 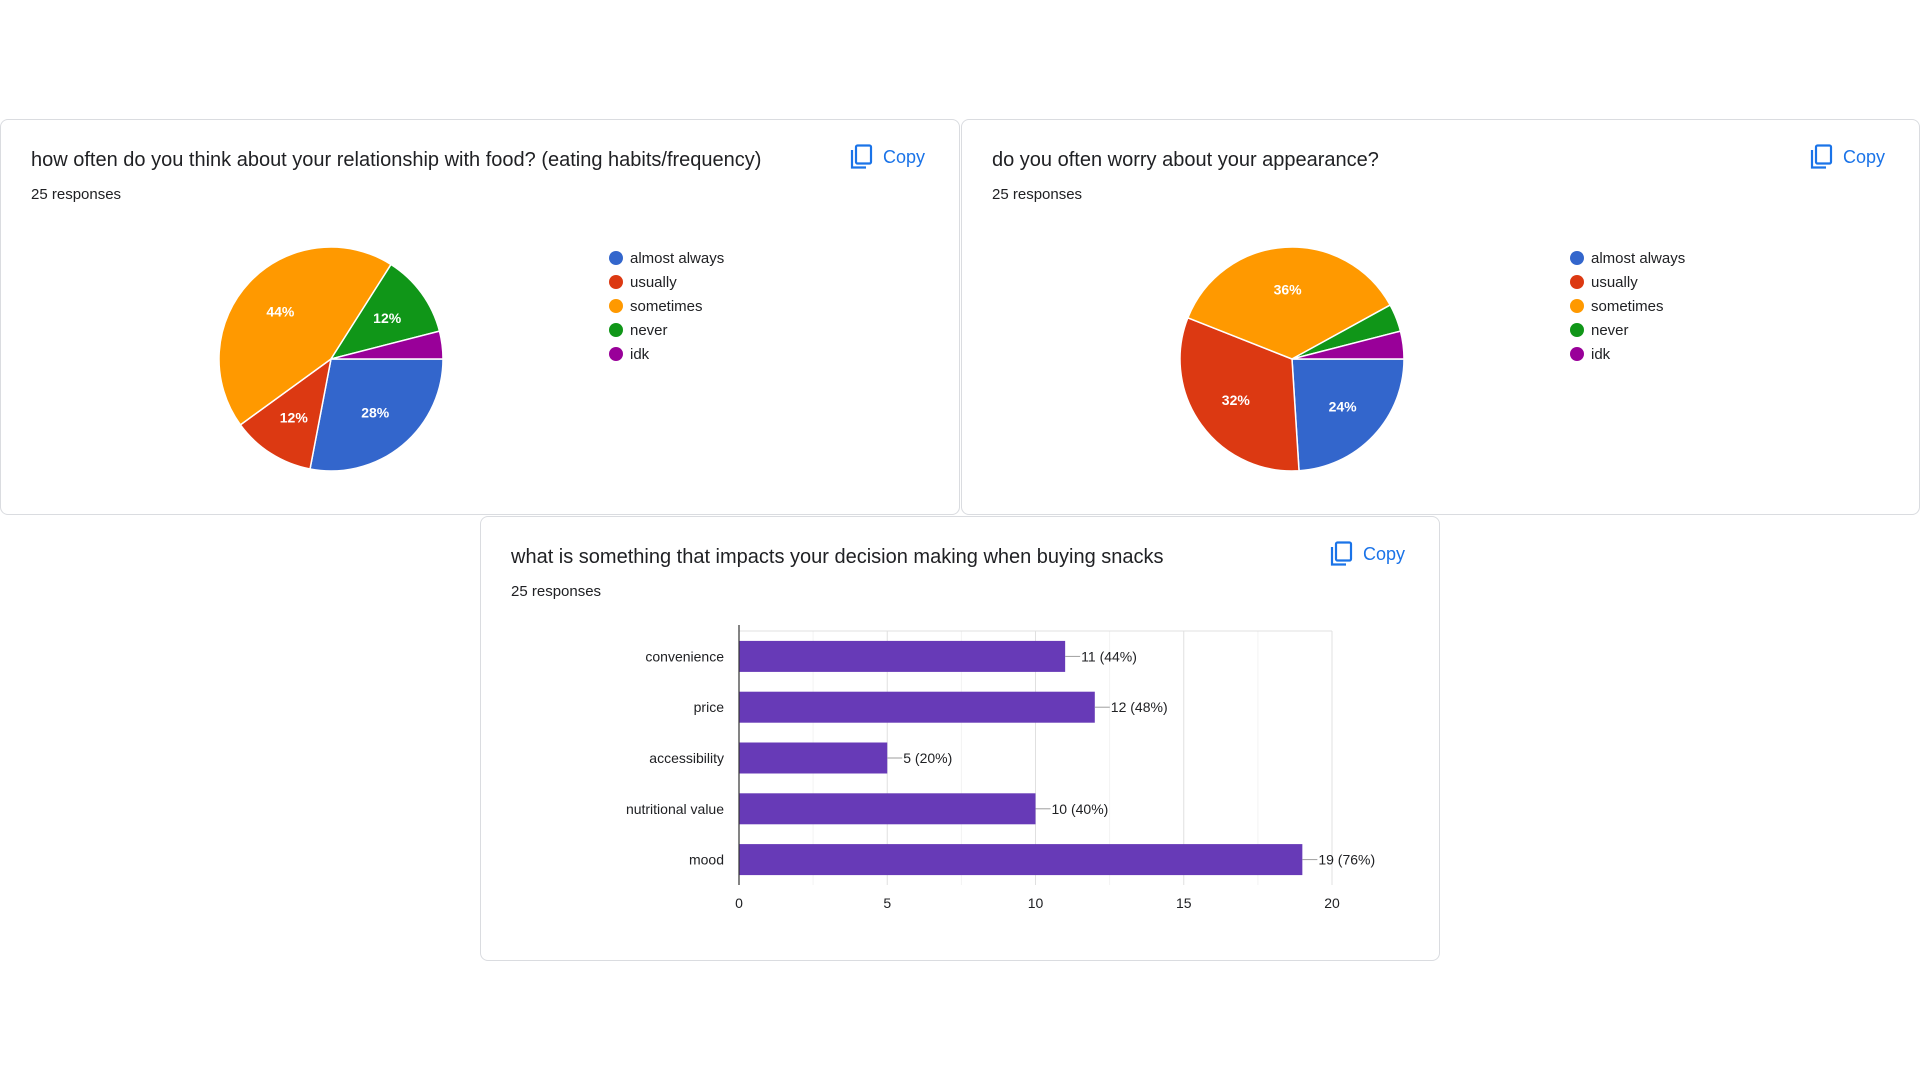 I want to click on pie-chart: 28% 12% 44% 12%, so click(x=331, y=359).